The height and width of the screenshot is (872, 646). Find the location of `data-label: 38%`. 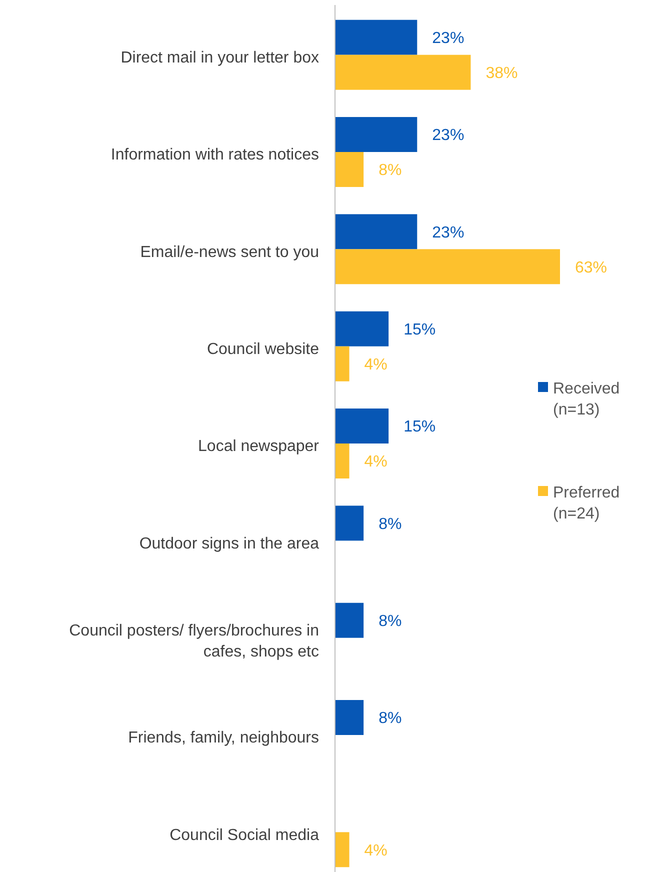

data-label: 38% is located at coordinates (502, 73).